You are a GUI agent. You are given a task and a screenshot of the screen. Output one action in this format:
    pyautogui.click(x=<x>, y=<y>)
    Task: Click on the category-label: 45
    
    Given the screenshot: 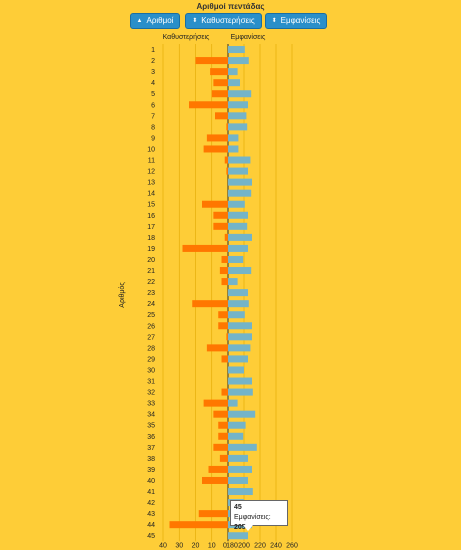 What is the action you would take?
    pyautogui.click(x=151, y=536)
    